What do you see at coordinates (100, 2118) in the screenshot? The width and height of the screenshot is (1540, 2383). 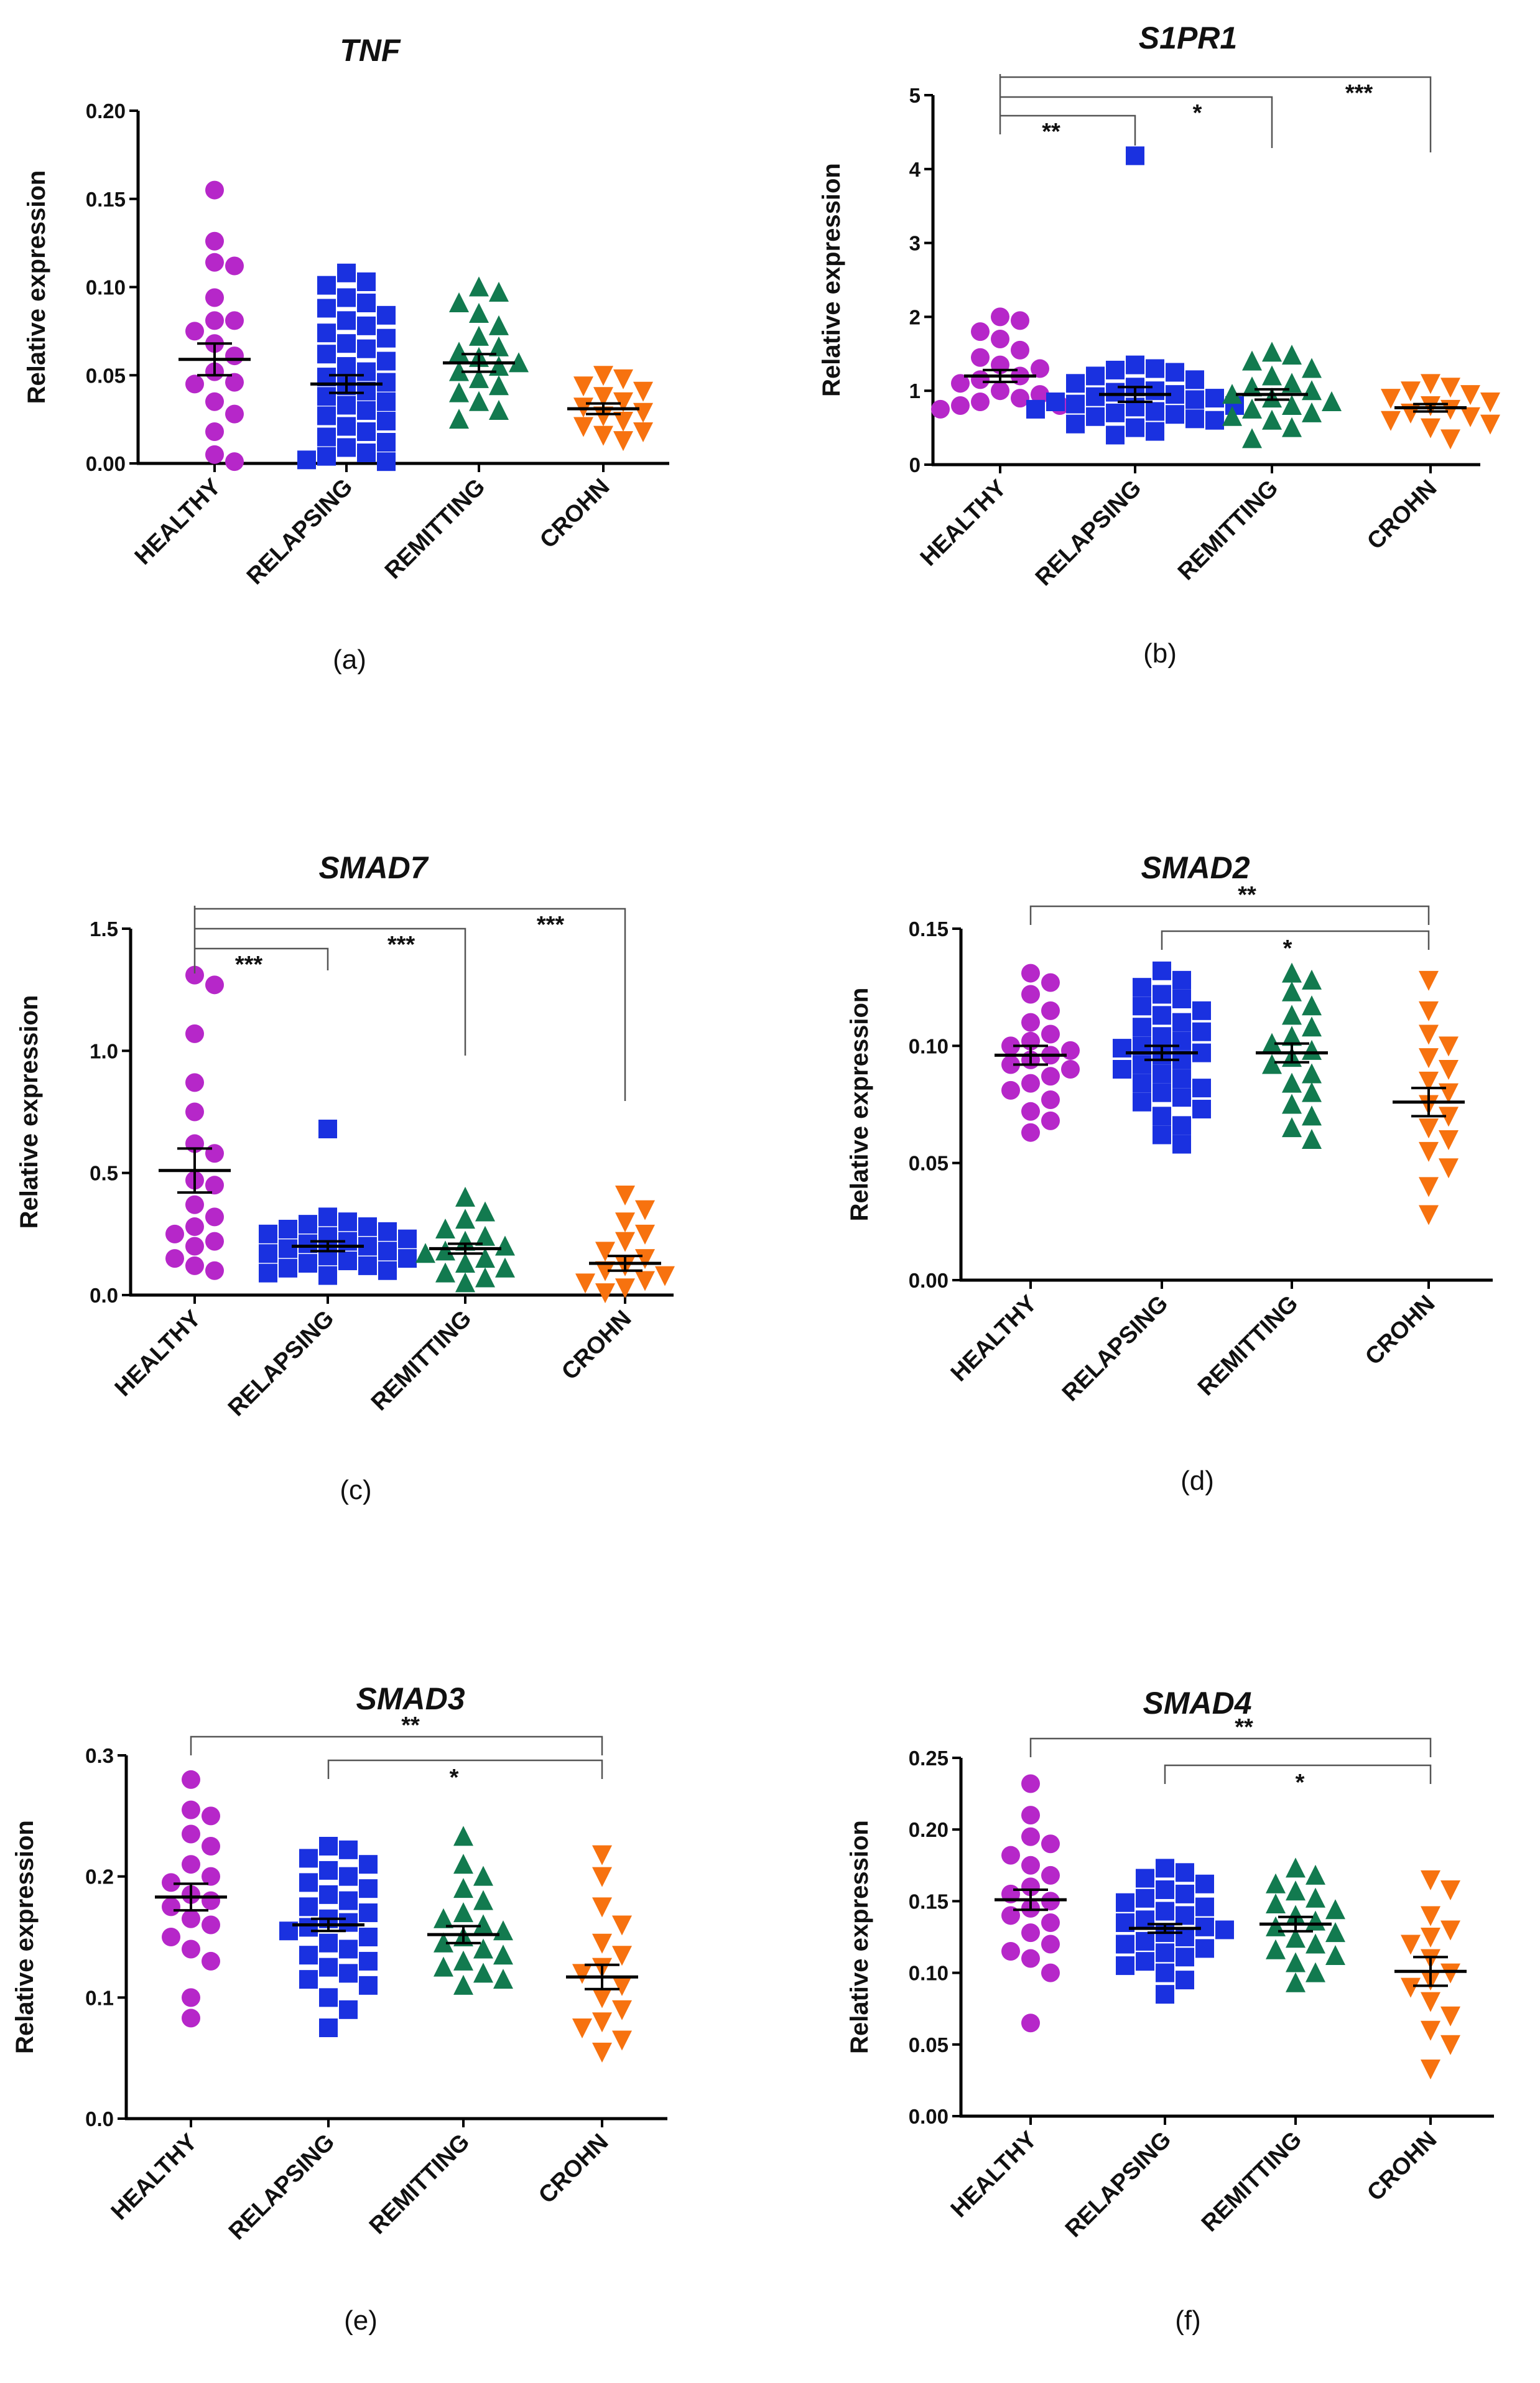 I see `y-tick-label: 0.0` at bounding box center [100, 2118].